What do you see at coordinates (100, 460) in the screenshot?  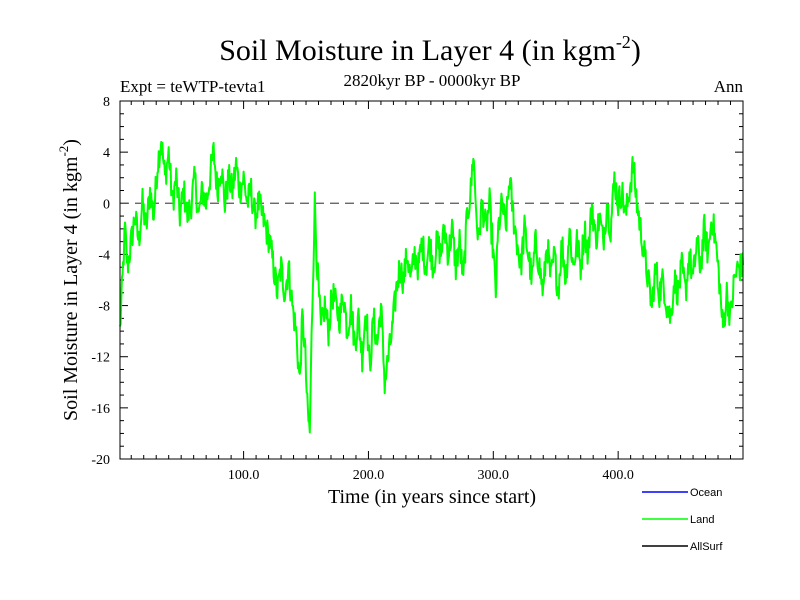 I see `y-tick-label: -20` at bounding box center [100, 460].